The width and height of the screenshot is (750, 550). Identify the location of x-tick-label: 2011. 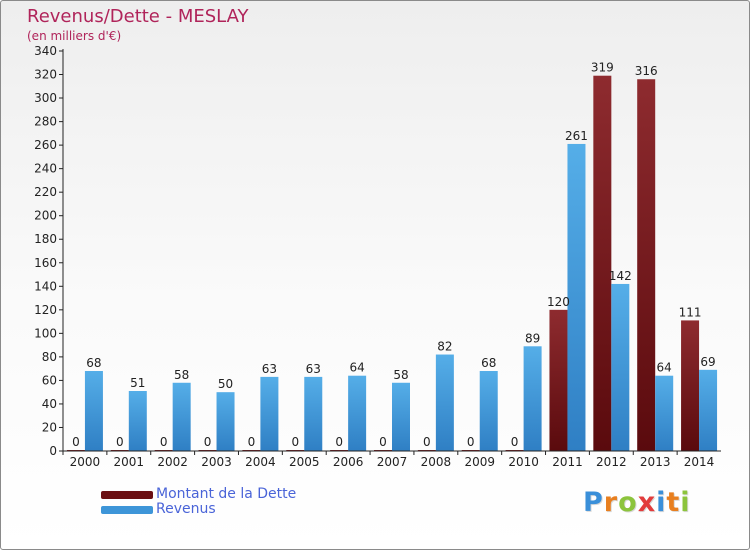
(567, 462).